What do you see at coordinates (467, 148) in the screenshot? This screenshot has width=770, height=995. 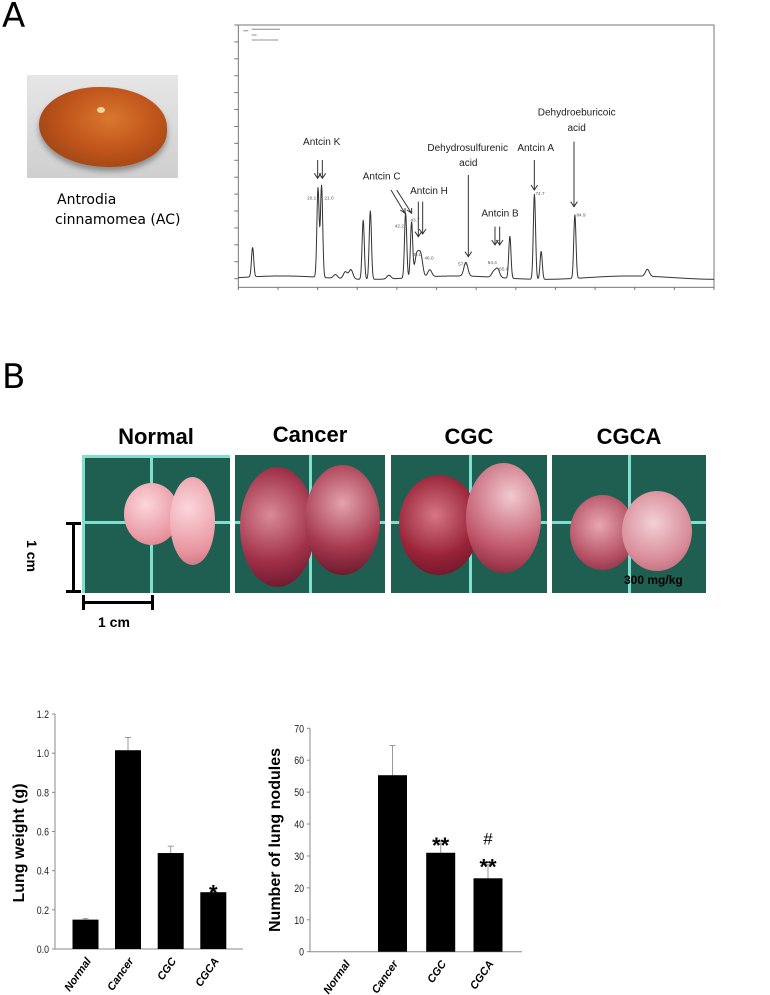 I see `label-dehydrosulfurenic: Dehydrosulfurenic` at bounding box center [467, 148].